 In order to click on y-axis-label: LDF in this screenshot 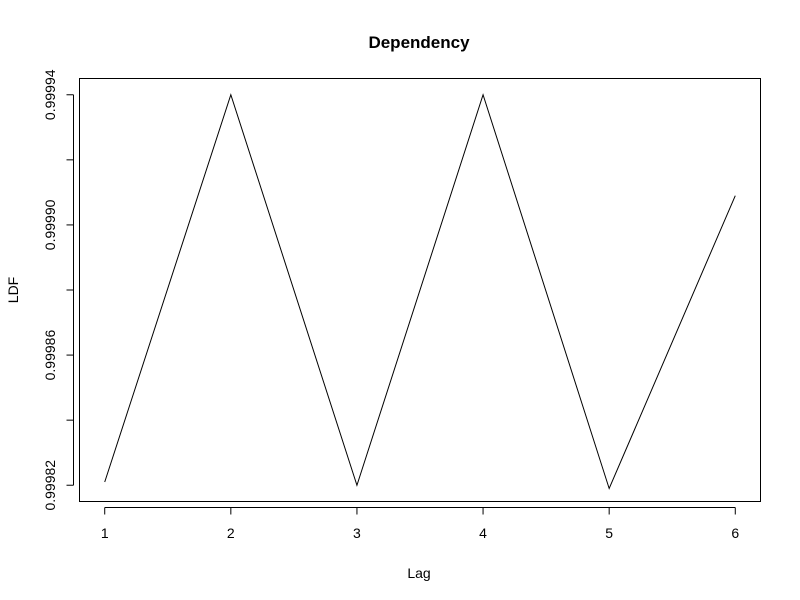, I will do `click(13, 290)`.